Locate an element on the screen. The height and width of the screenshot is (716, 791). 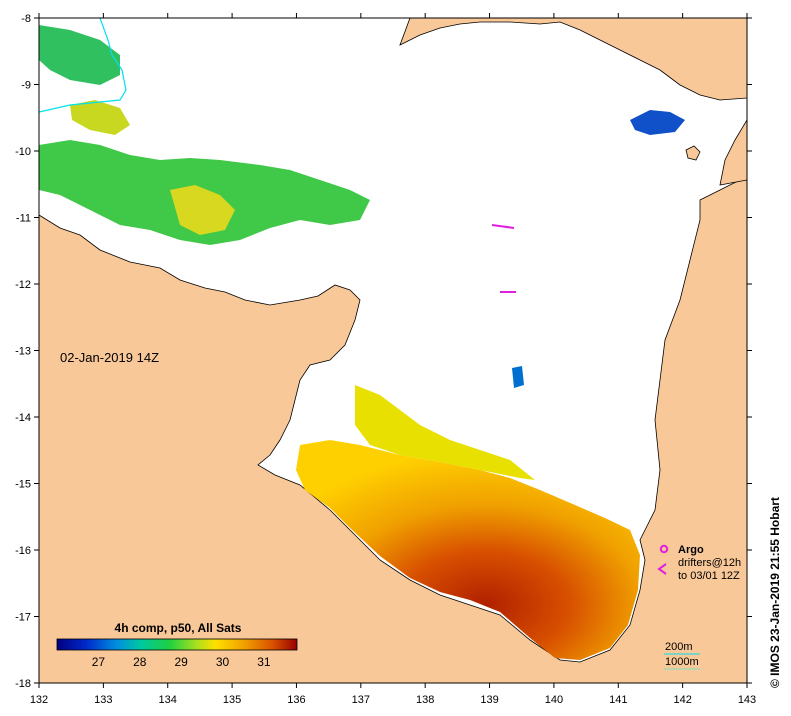
y-tick-label: -15 is located at coordinates (23, 485).